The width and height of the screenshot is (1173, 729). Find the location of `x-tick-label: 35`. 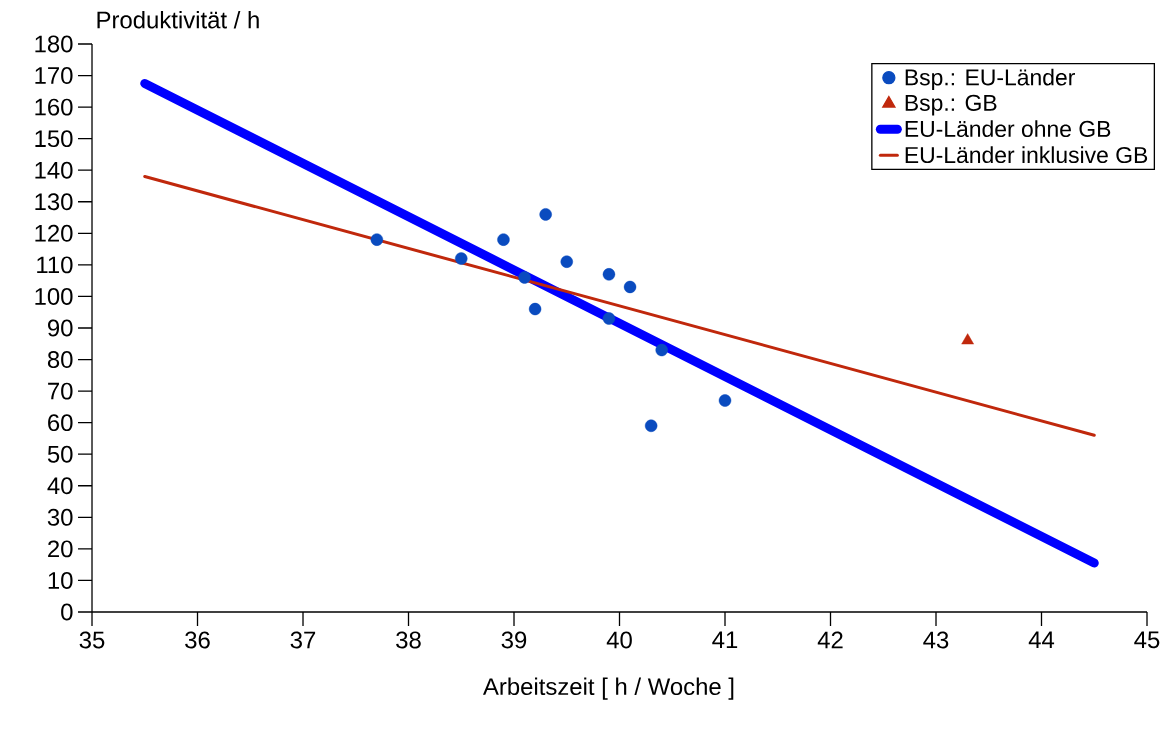

x-tick-label: 35 is located at coordinates (92, 640).